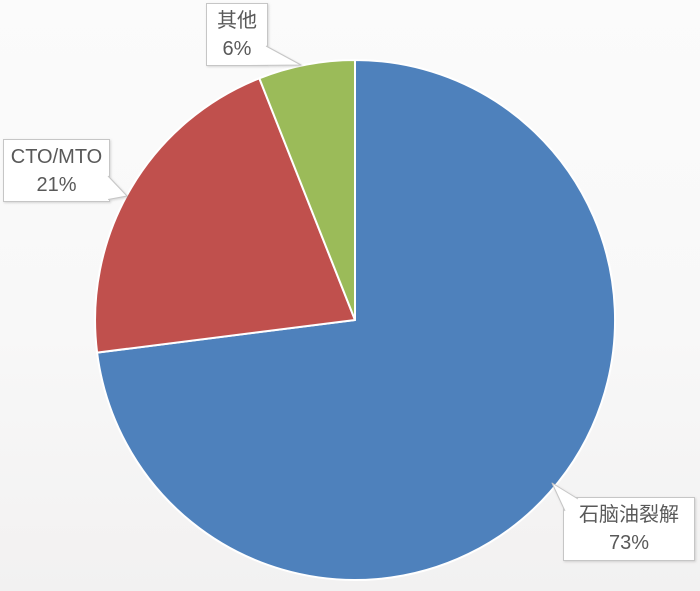  I want to click on callout-cto-mto, so click(65, 170).